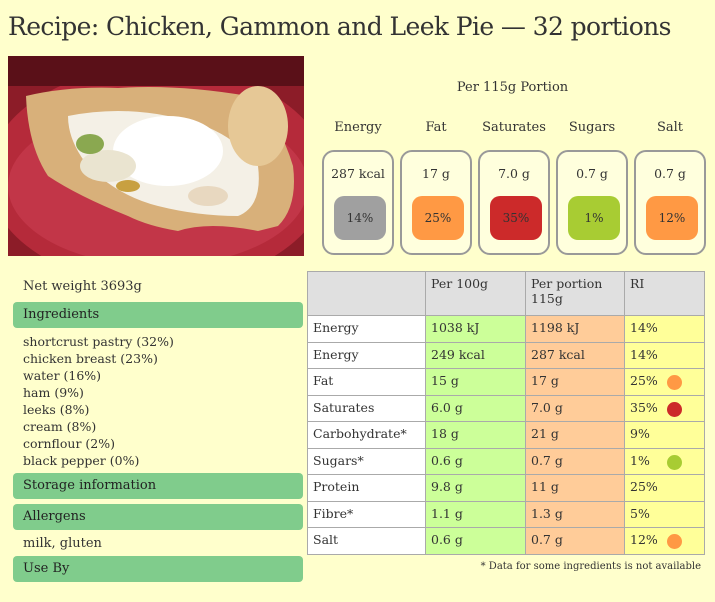 The width and height of the screenshot is (715, 602). Describe the element at coordinates (664, 514) in the screenshot. I see `ri-cell: 5%` at that location.